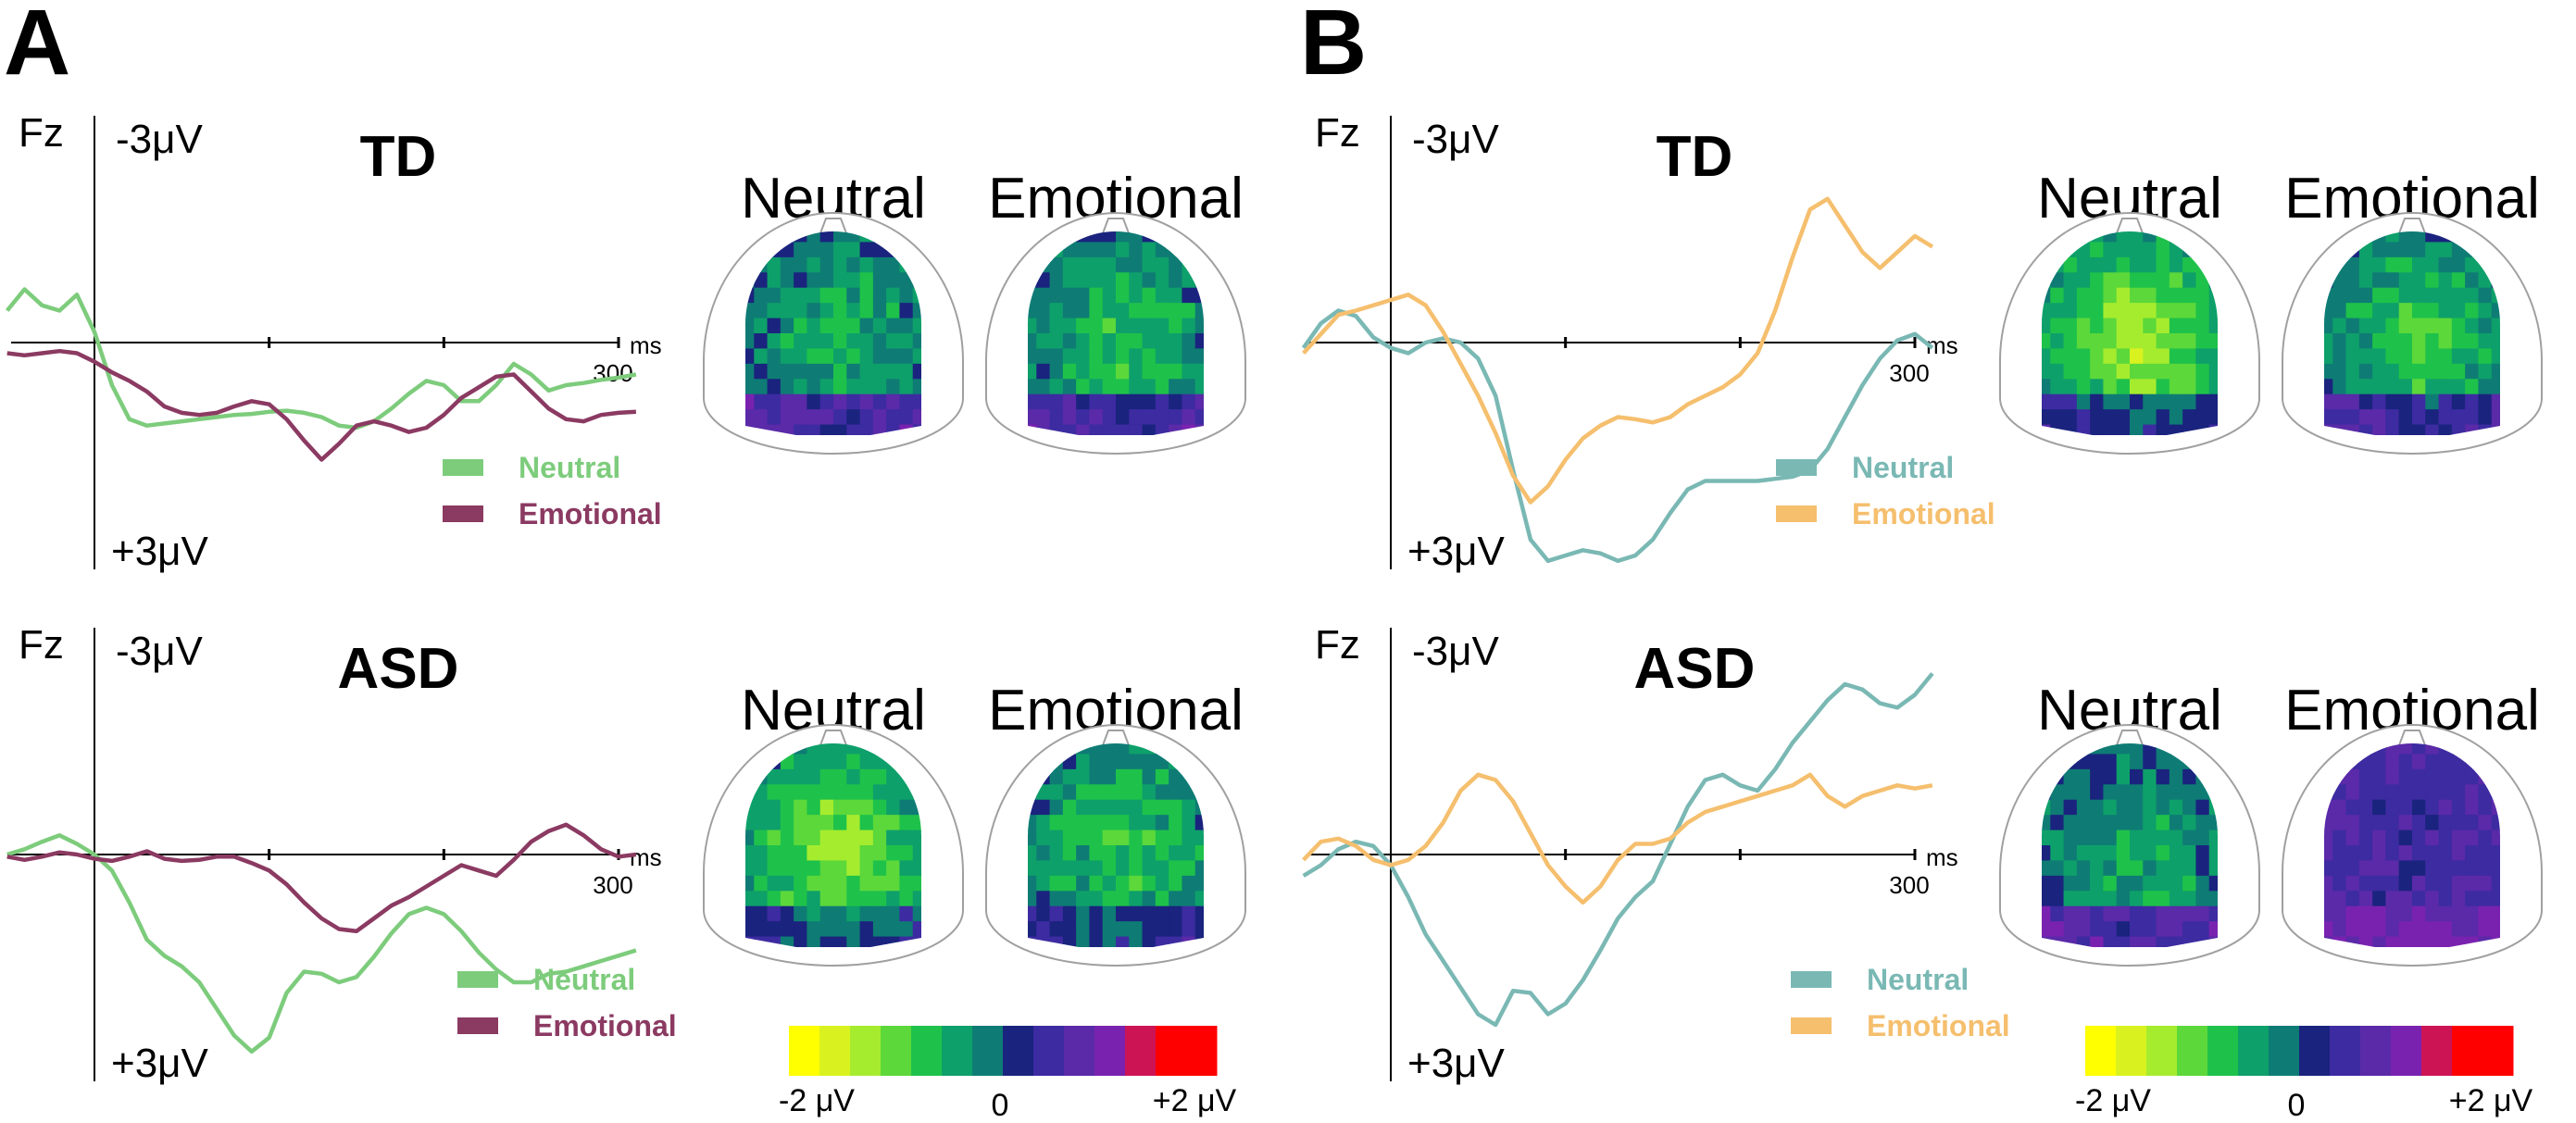  What do you see at coordinates (37, 47) in the screenshot?
I see `panel-letter: A` at bounding box center [37, 47].